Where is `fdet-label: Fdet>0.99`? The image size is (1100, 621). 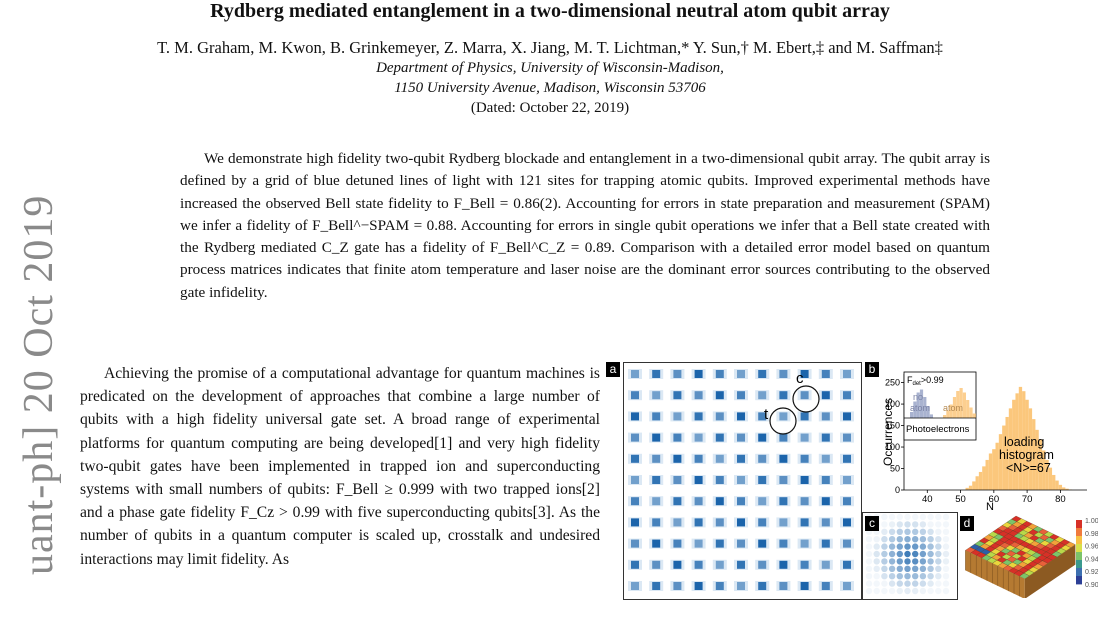
fdet-label: Fdet>0.99 is located at coordinates (925, 381).